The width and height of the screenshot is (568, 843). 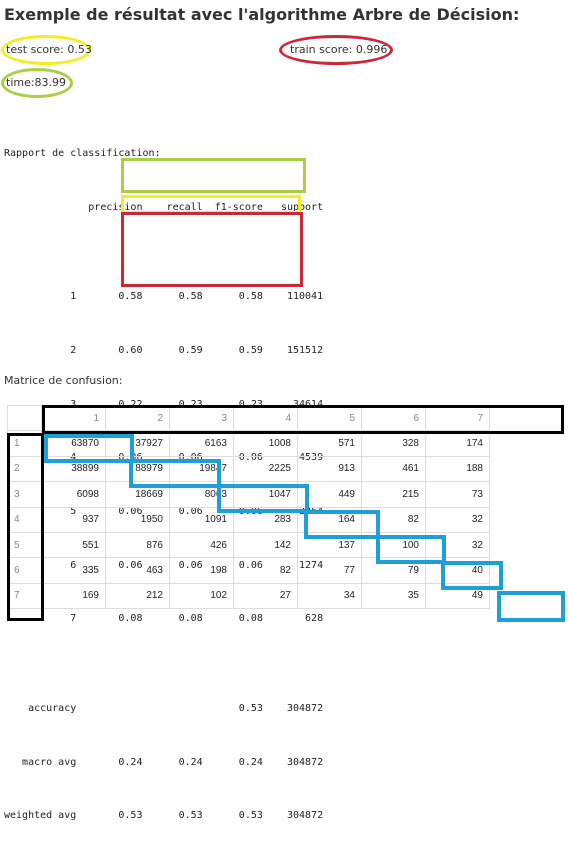 I want to click on table-cell: 73, so click(x=457, y=494).